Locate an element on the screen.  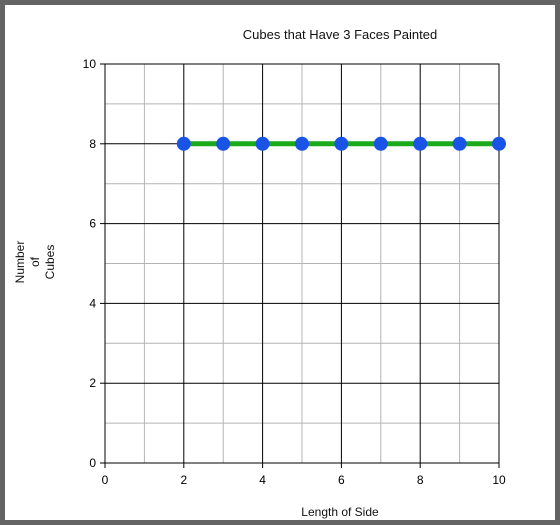
x-tick-label: 0 is located at coordinates (105, 480).